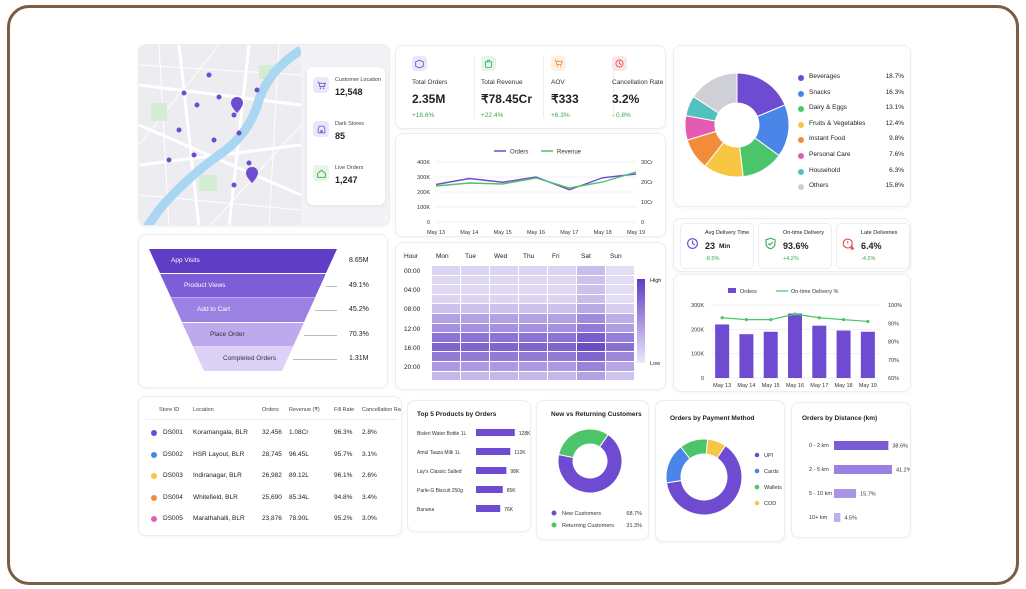 Image resolution: width=1026 pixels, height=589 pixels. I want to click on kpi-0: Total Orders 2.35M +18.6%, so click(444, 87).